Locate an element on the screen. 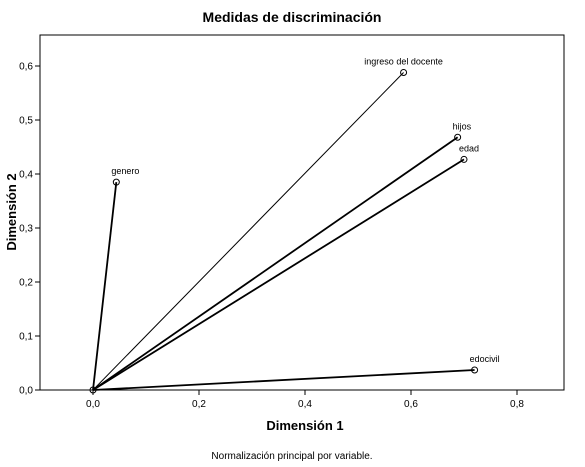 Image resolution: width=585 pixels, height=467 pixels. x-tick-label: 0,0 is located at coordinates (93, 404).